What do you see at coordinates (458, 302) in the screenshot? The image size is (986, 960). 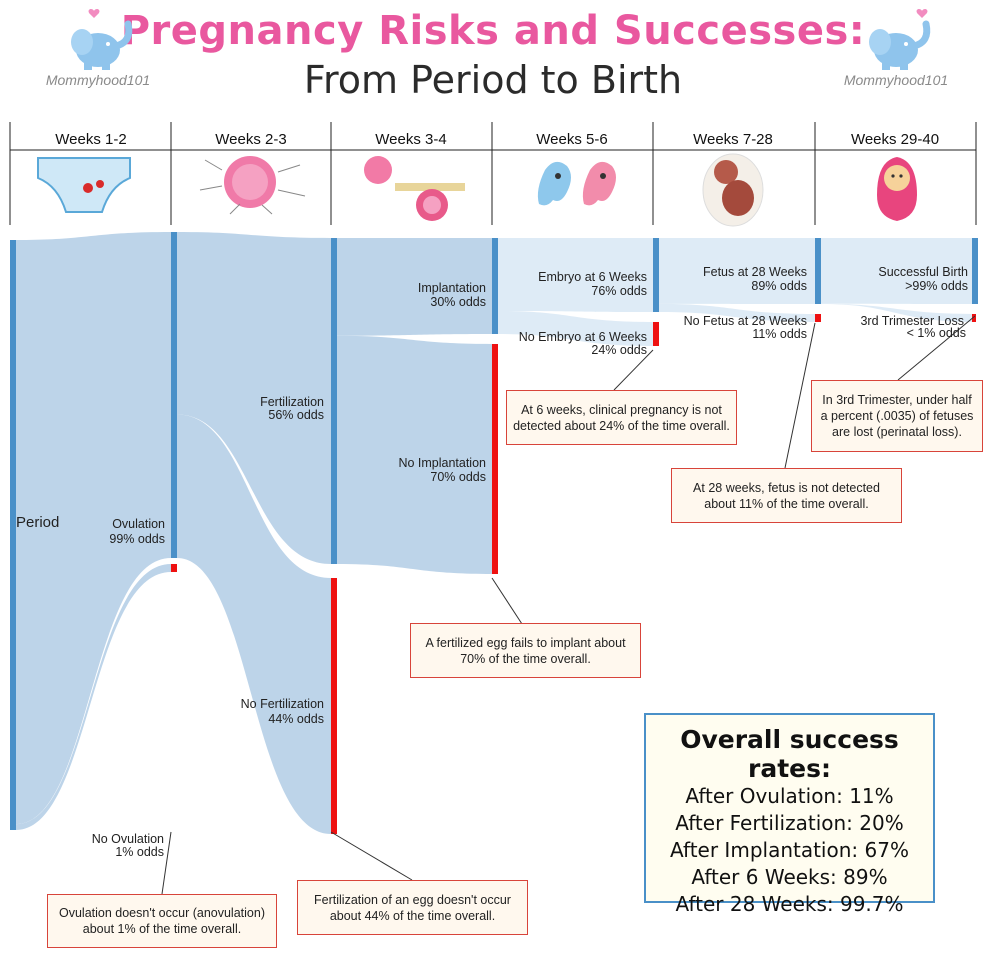 I see `odds-implantation: 30% odds` at bounding box center [458, 302].